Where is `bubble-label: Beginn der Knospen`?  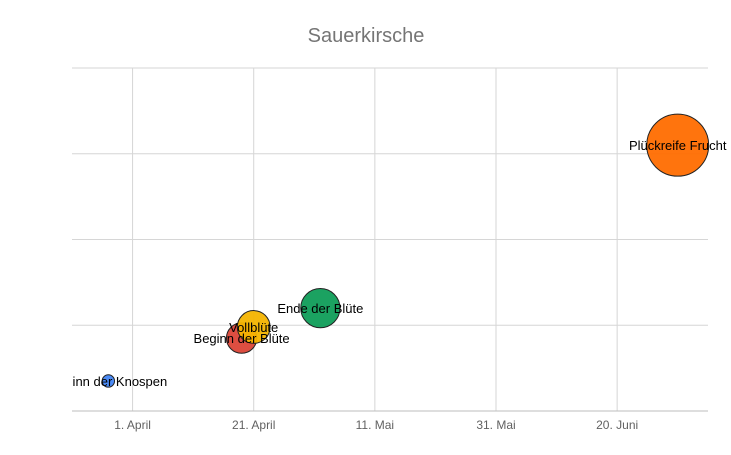 bubble-label: Beginn der Knospen is located at coordinates (108, 381).